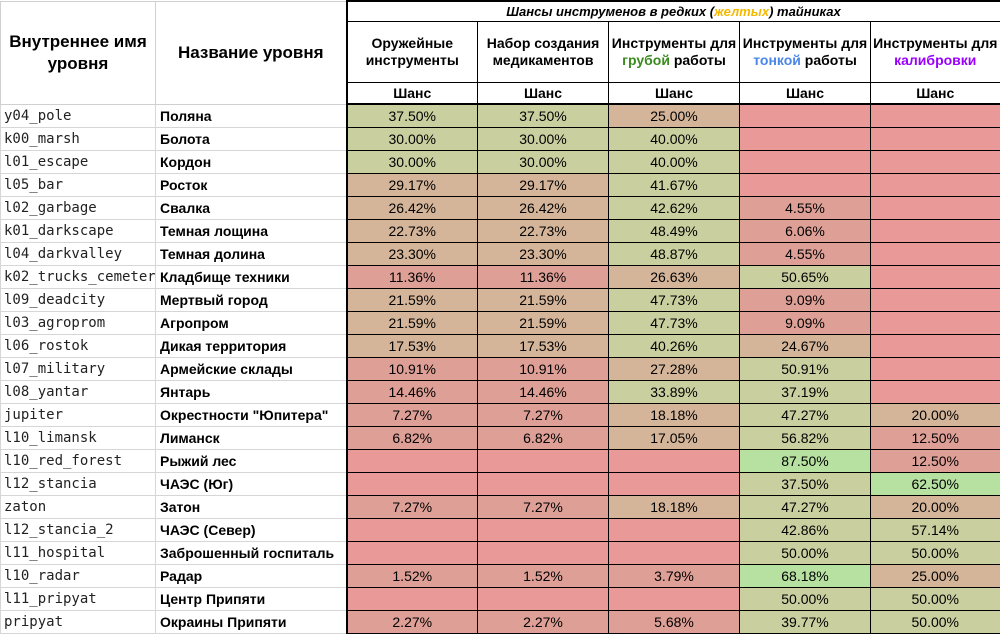 This screenshot has height=639, width=1000. I want to click on internal-name-cell: l11_hospital, so click(78, 553).